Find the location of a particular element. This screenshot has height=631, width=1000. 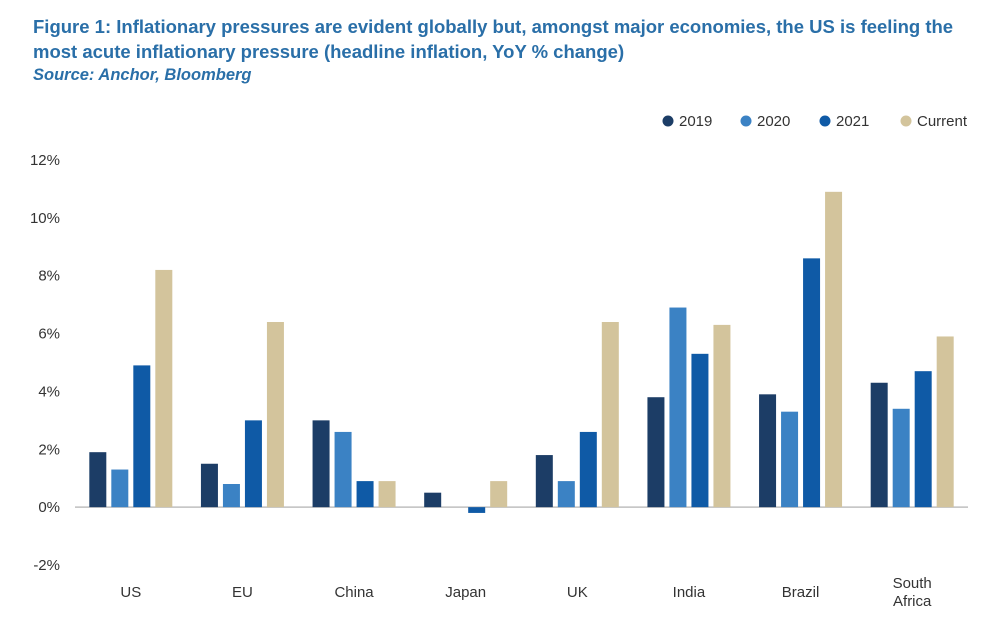

y-tick-label: 6% is located at coordinates (49, 334).